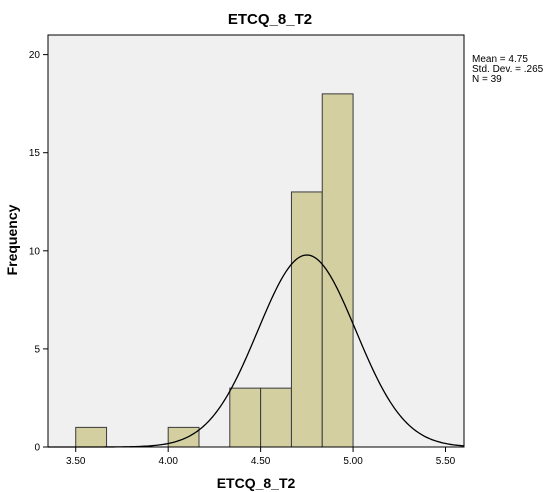 The image size is (557, 492). Describe the element at coordinates (261, 461) in the screenshot. I see `x-tick-label: 4.50` at that location.